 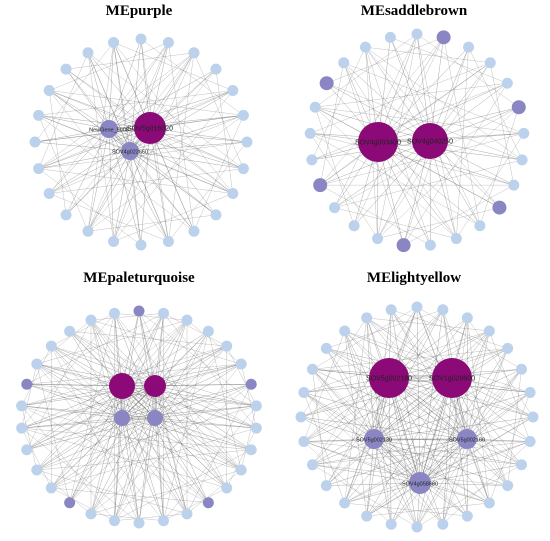 What do you see at coordinates (130, 153) in the screenshot?
I see `hub-gene-label: SOV4g022650` at bounding box center [130, 153].